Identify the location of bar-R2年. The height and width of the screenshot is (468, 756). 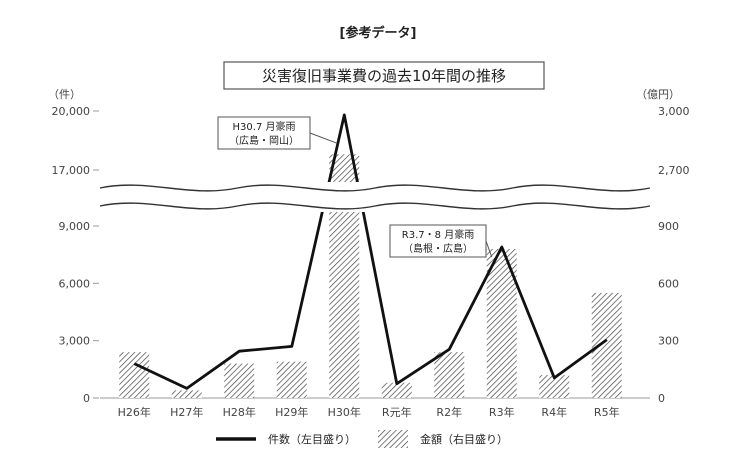
(449, 375).